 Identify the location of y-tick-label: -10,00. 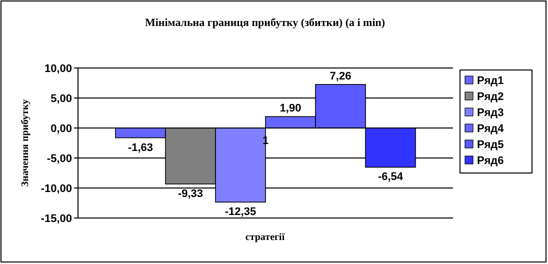
(56, 189).